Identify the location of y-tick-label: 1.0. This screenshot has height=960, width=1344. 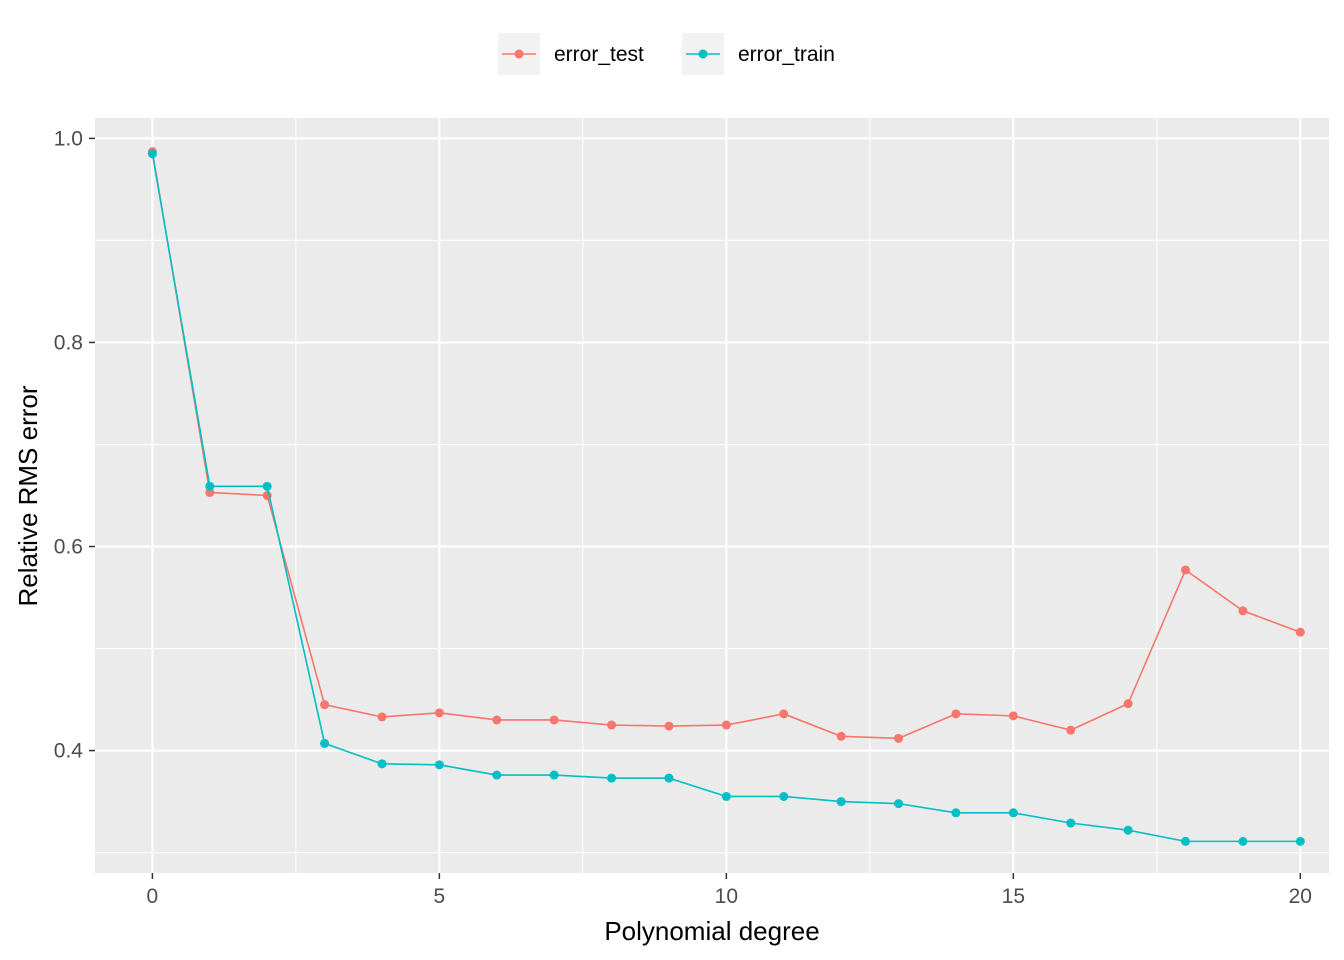
(68, 138).